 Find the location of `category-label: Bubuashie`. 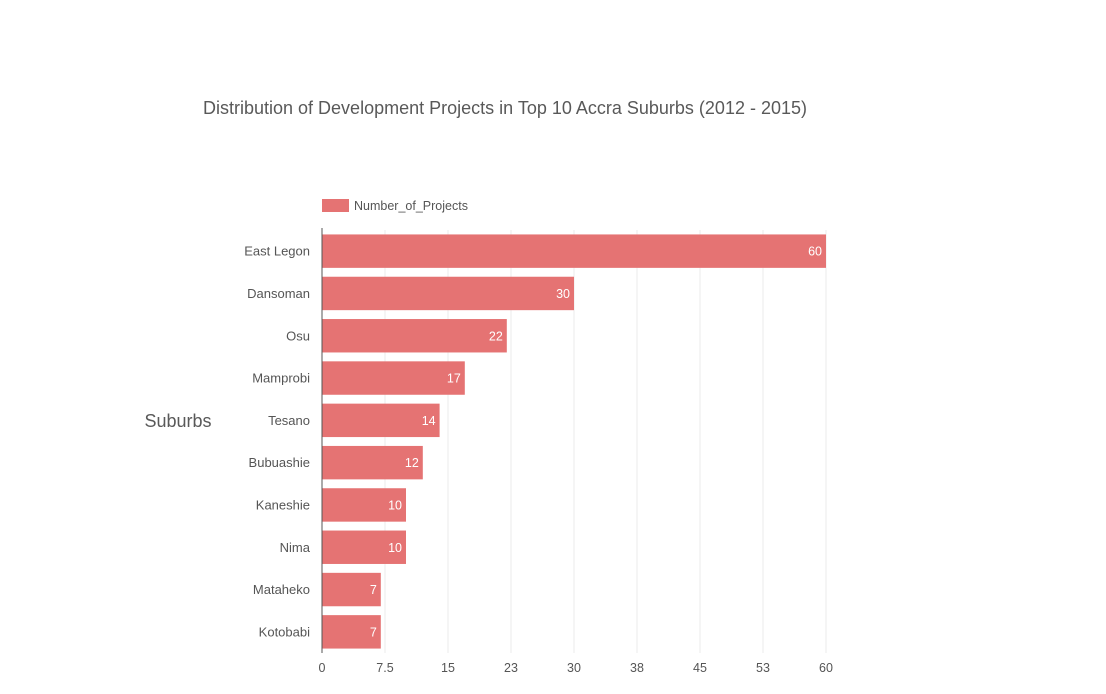

category-label: Bubuashie is located at coordinates (279, 462).